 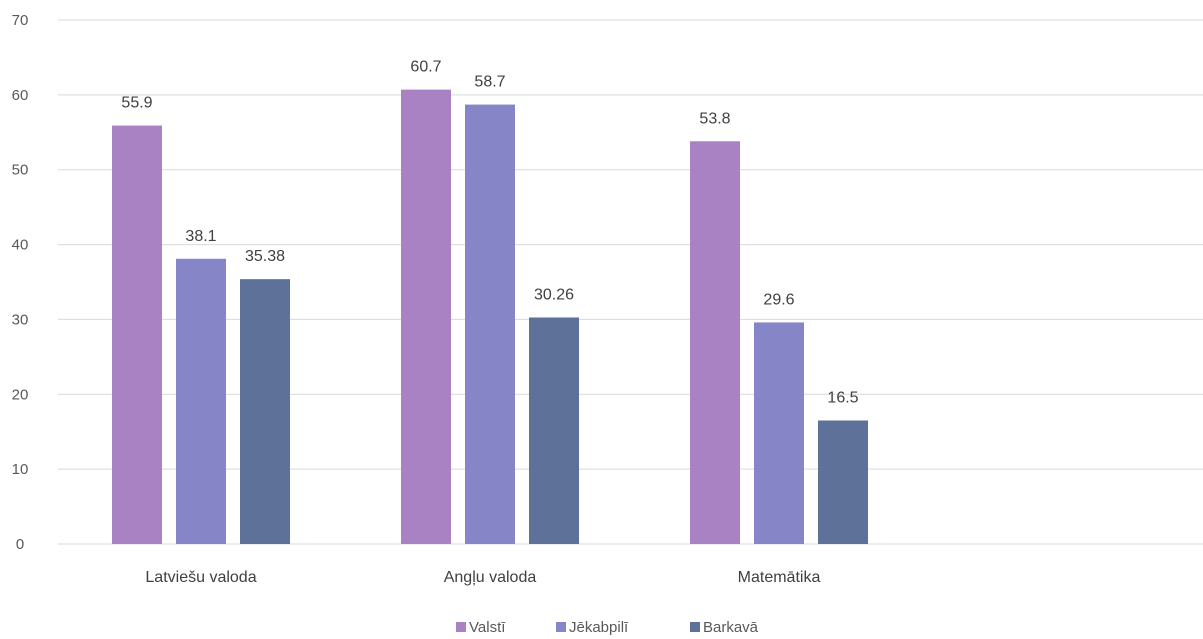 I want to click on legend-label: Barkavā, so click(x=731, y=627).